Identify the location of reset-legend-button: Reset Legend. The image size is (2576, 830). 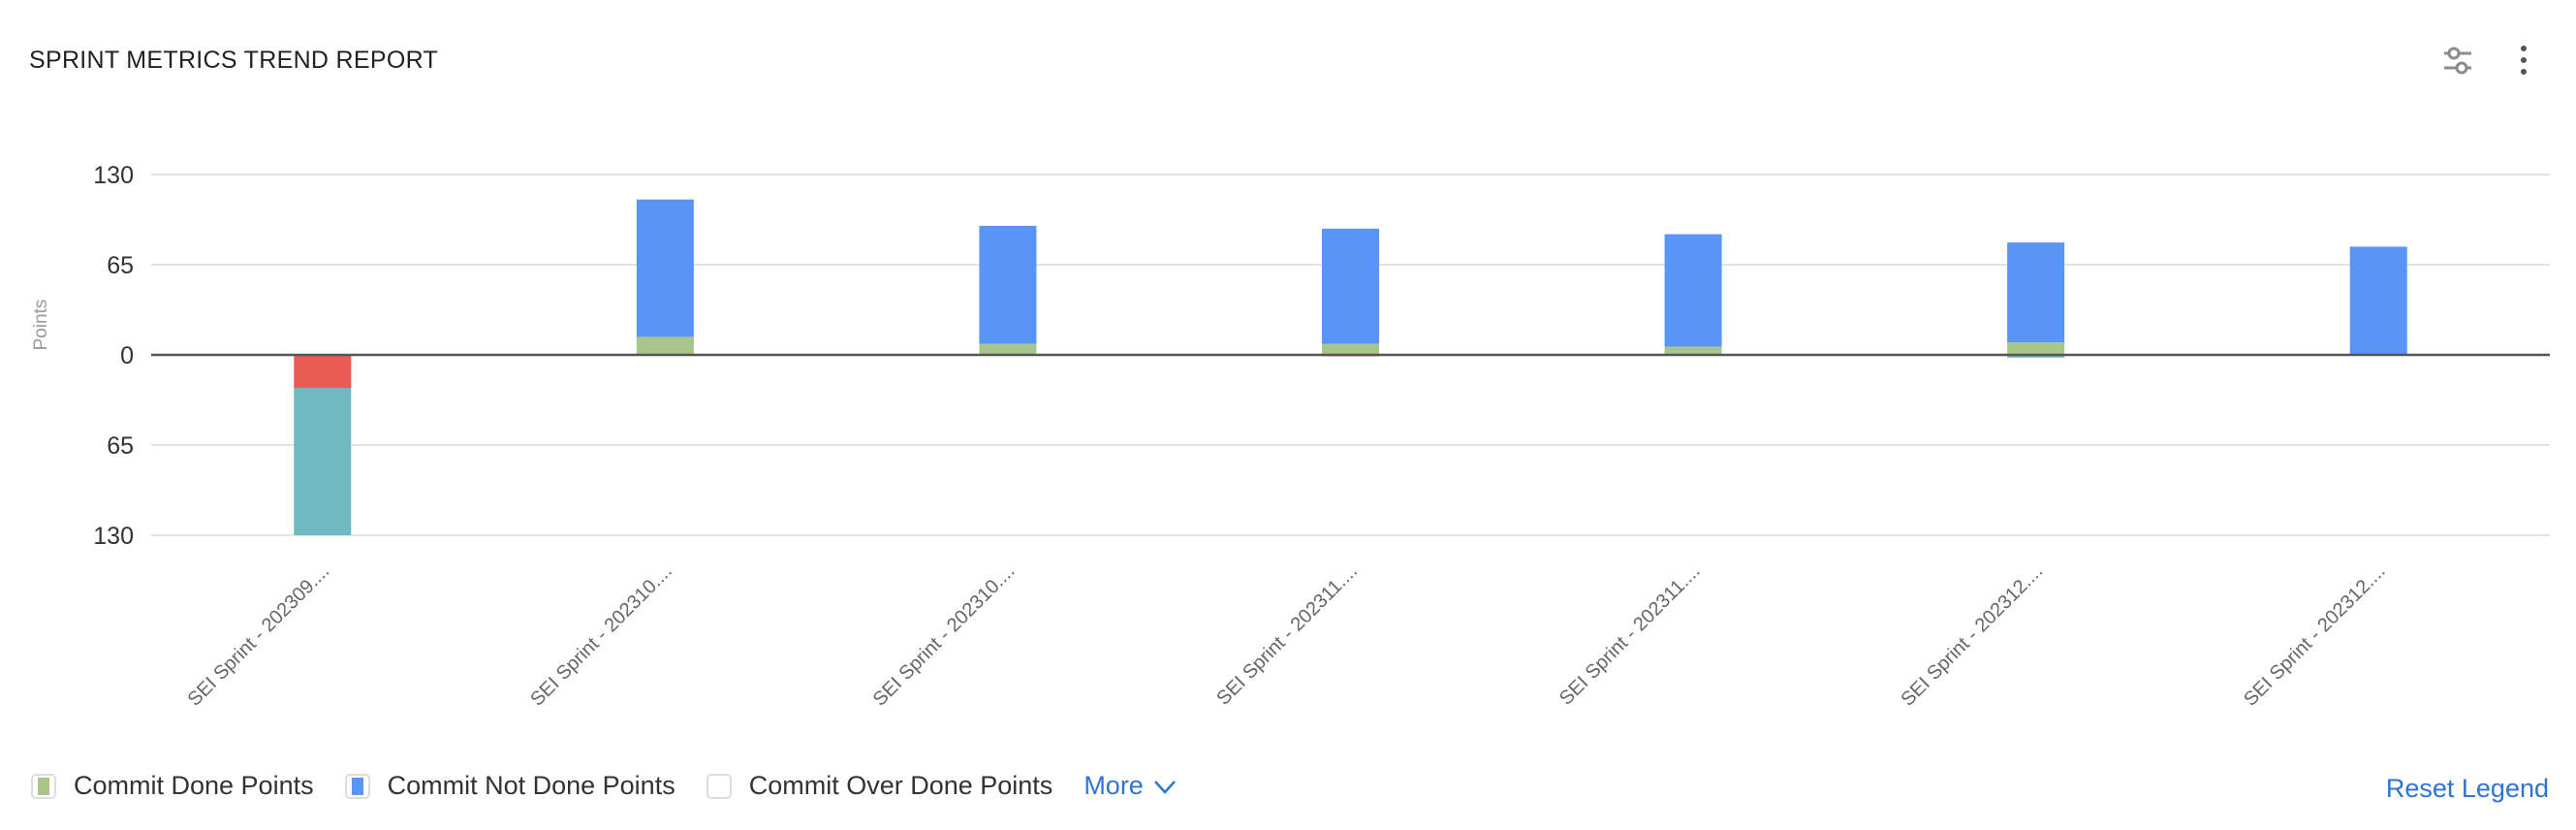
(2467, 788).